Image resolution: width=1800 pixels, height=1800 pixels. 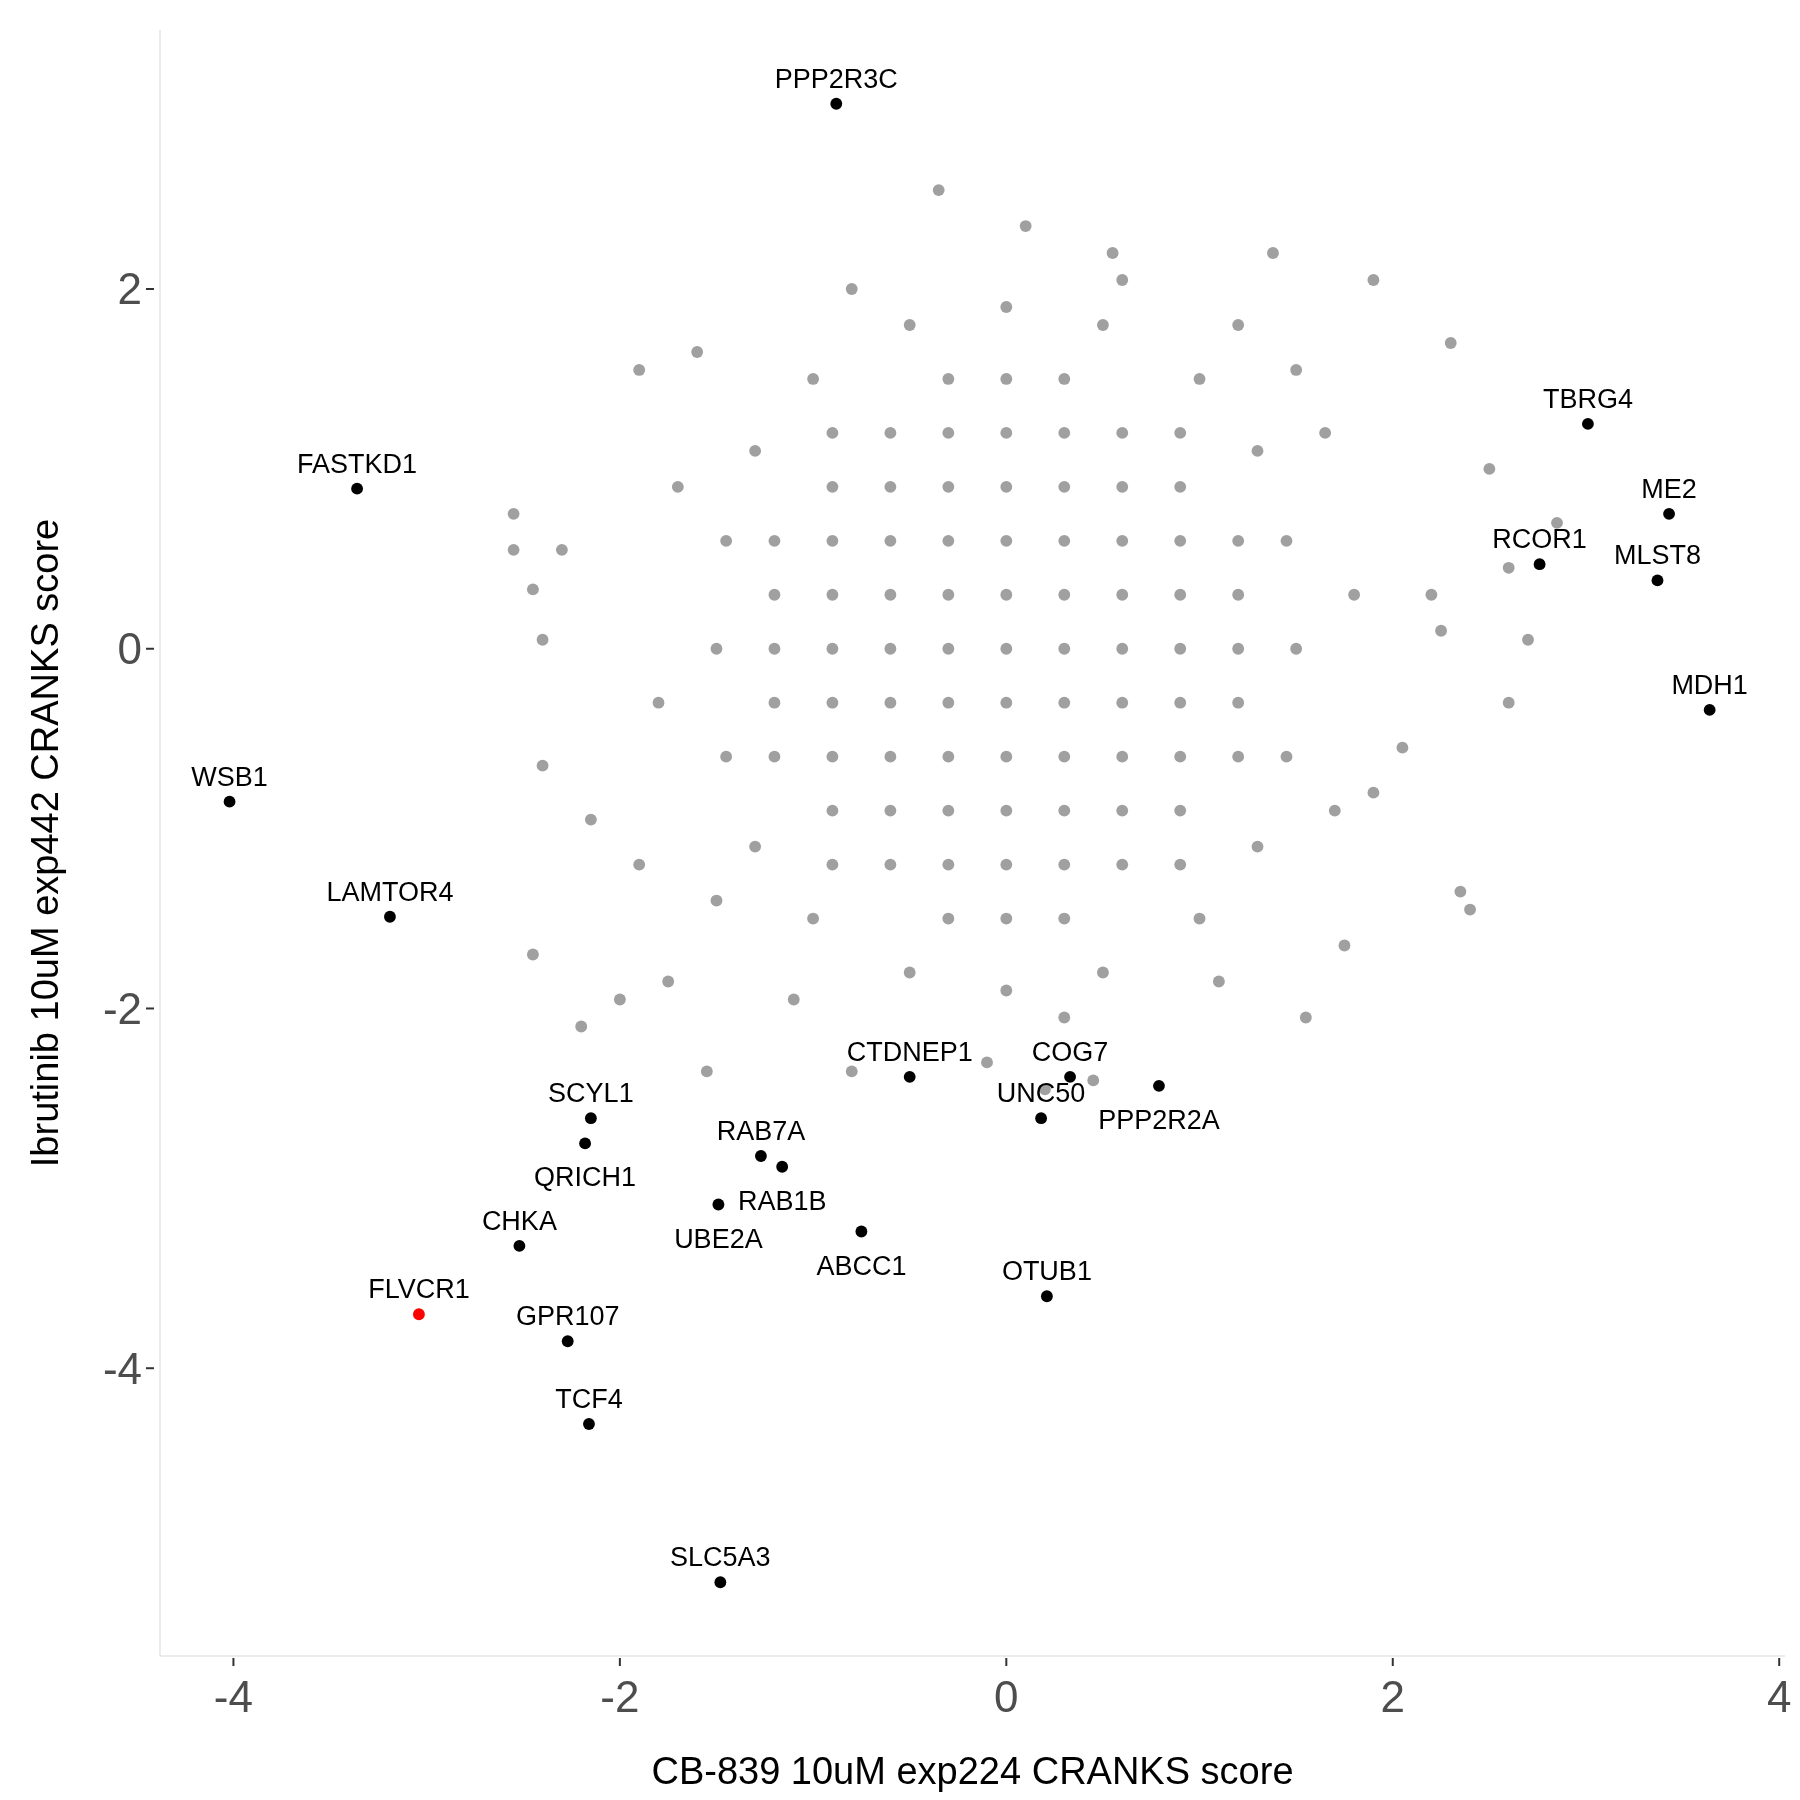 I want to click on annotation: UNC50, so click(x=1041, y=1093).